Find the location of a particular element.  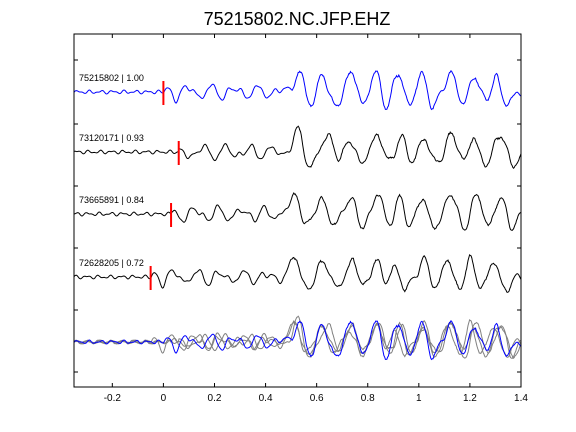

trace-label: 73120171 | 0.93 is located at coordinates (111, 138).